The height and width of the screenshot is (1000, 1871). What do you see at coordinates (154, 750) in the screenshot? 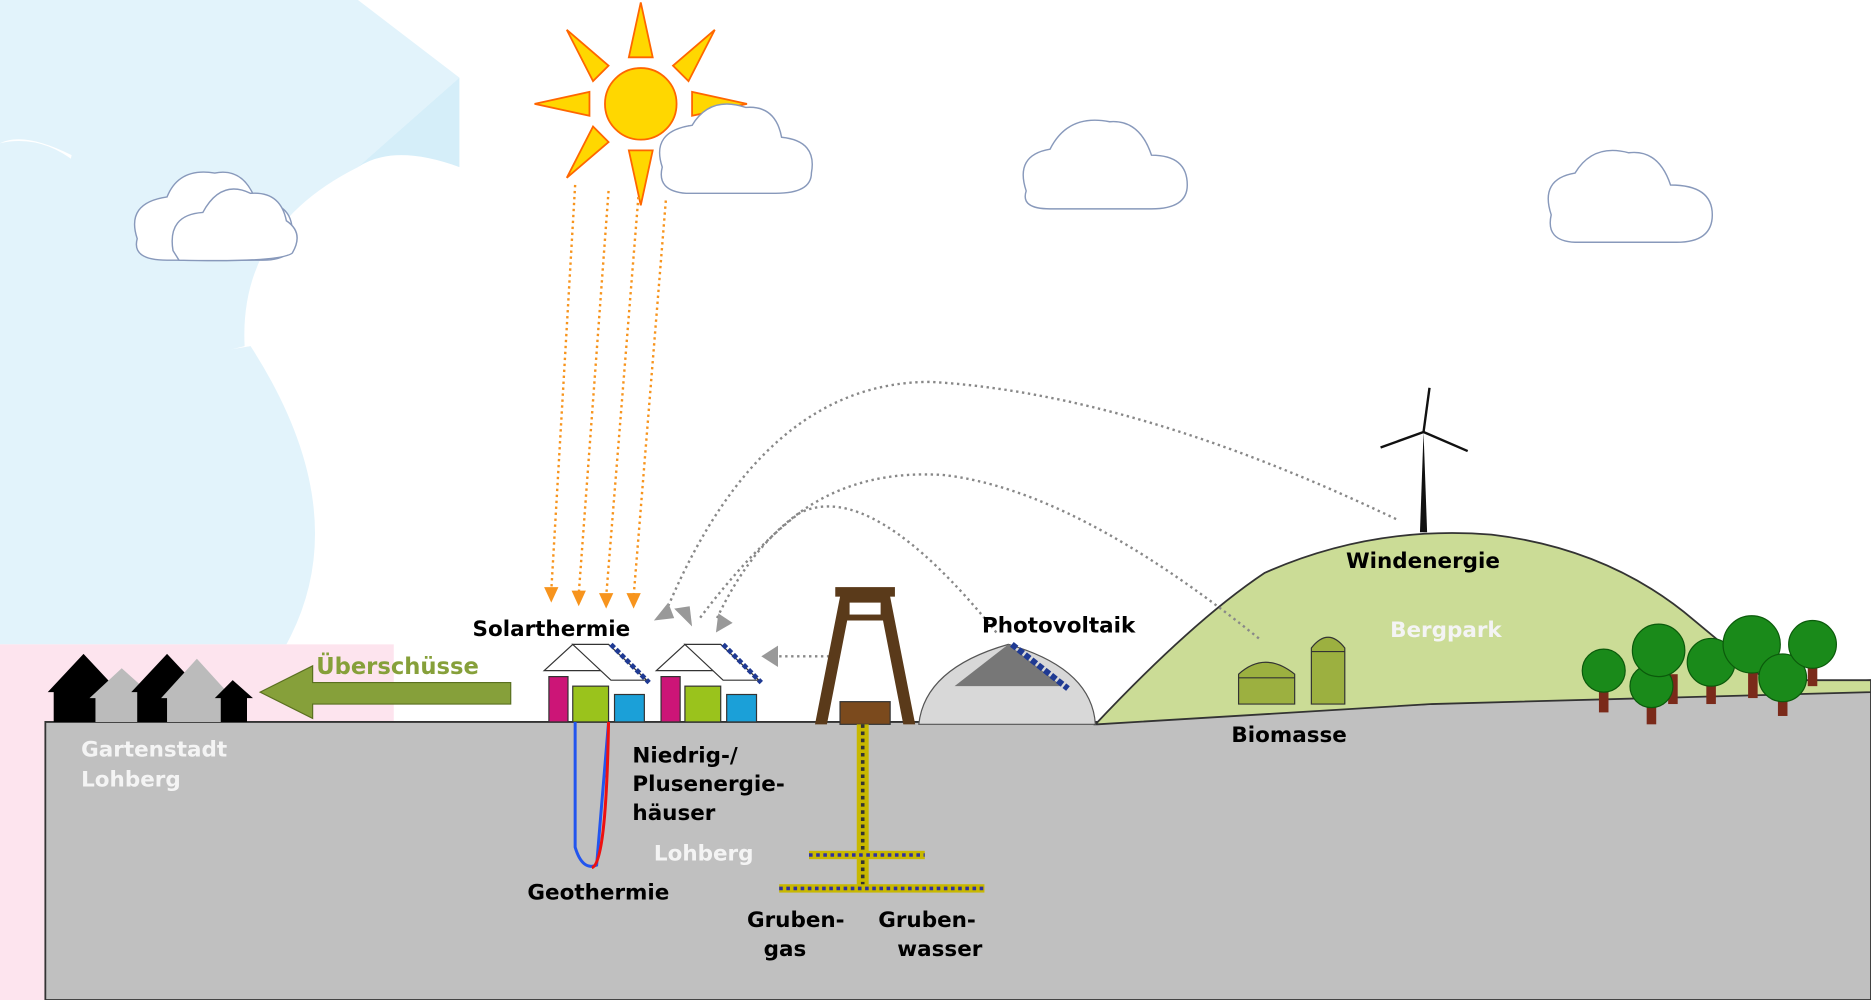
I see `label: Gartenstadt` at bounding box center [154, 750].